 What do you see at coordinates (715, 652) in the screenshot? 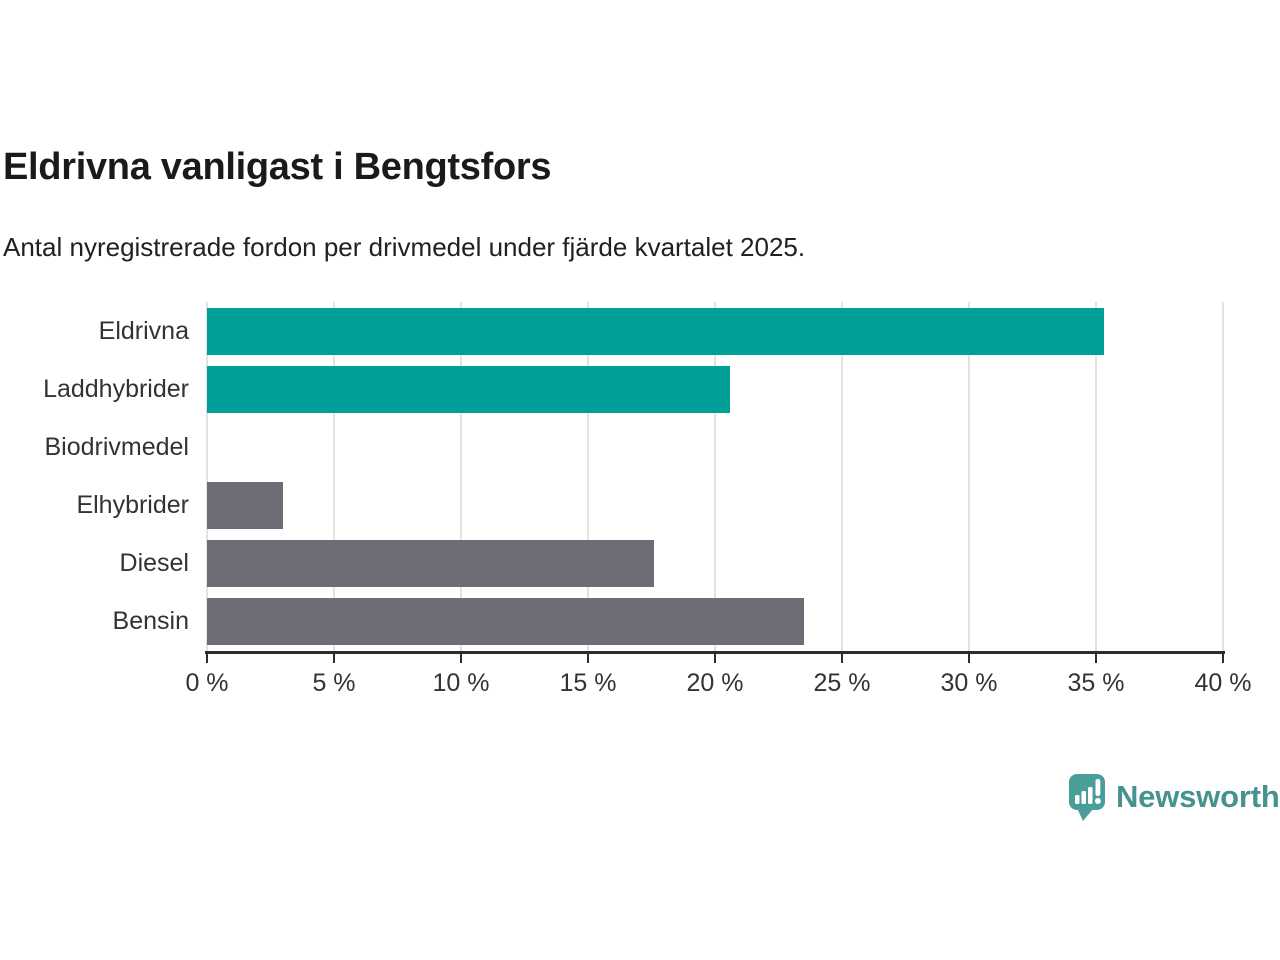
I see `x-axis-line` at bounding box center [715, 652].